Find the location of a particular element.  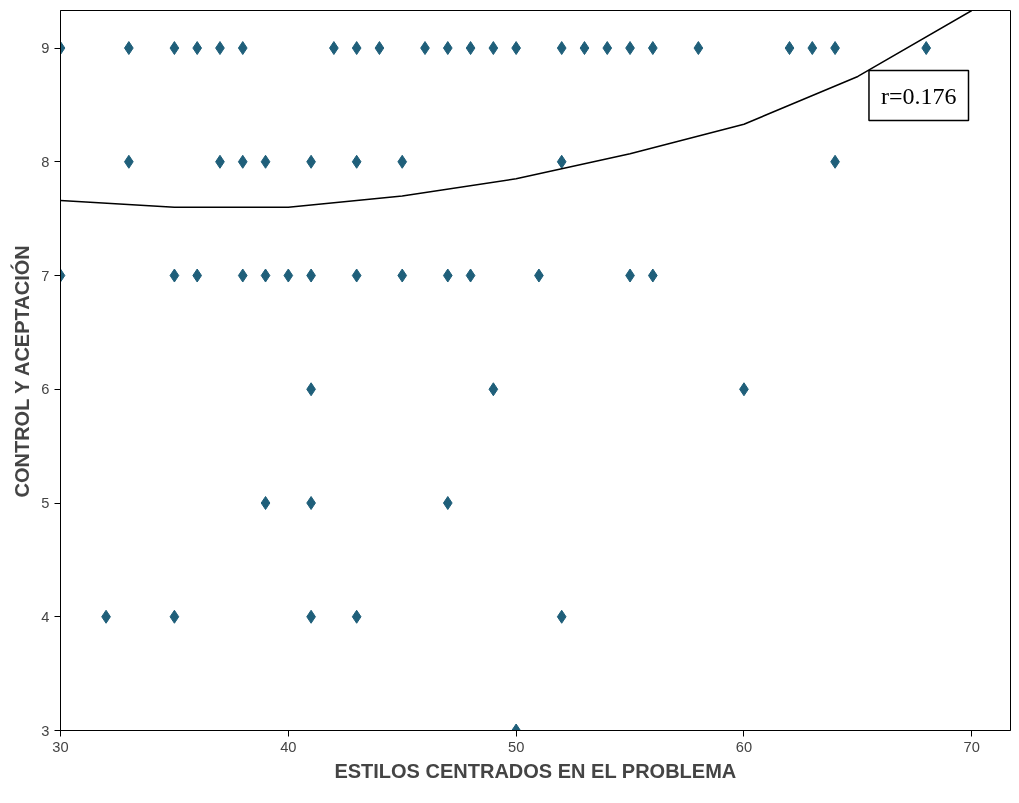

x-tick-label: 60 is located at coordinates (744, 746).